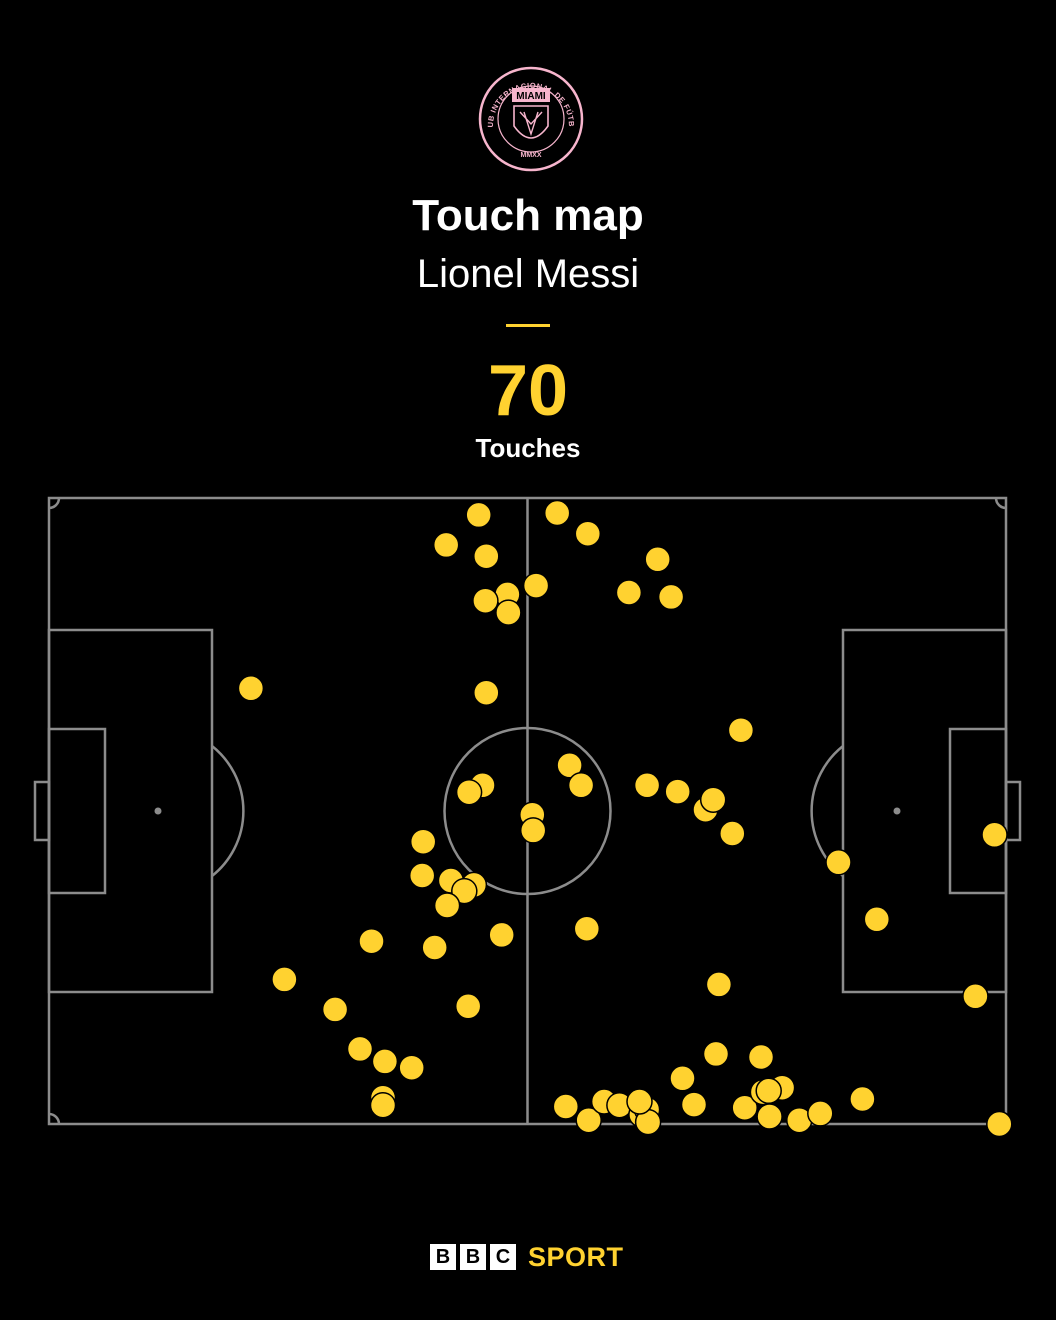  Describe the element at coordinates (130, 811) in the screenshot. I see `left-penalty-area` at that location.